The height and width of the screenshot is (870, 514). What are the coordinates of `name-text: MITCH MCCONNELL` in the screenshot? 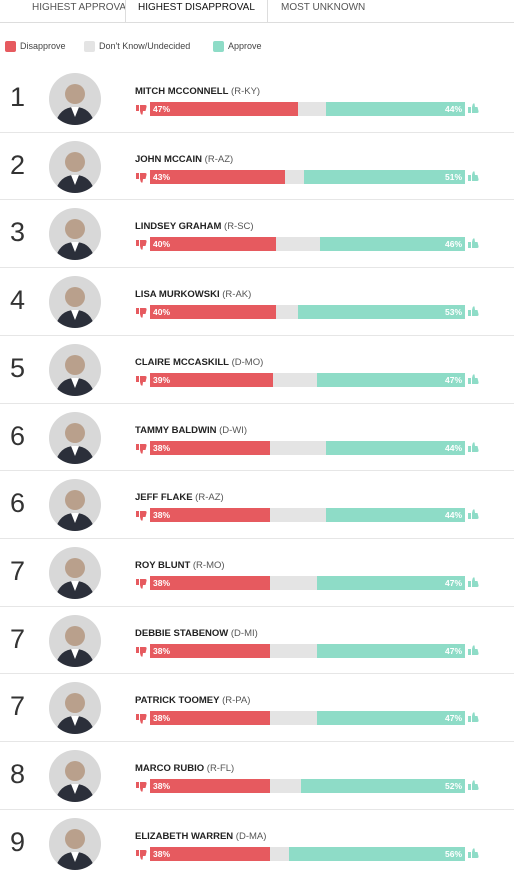 It's located at (182, 91).